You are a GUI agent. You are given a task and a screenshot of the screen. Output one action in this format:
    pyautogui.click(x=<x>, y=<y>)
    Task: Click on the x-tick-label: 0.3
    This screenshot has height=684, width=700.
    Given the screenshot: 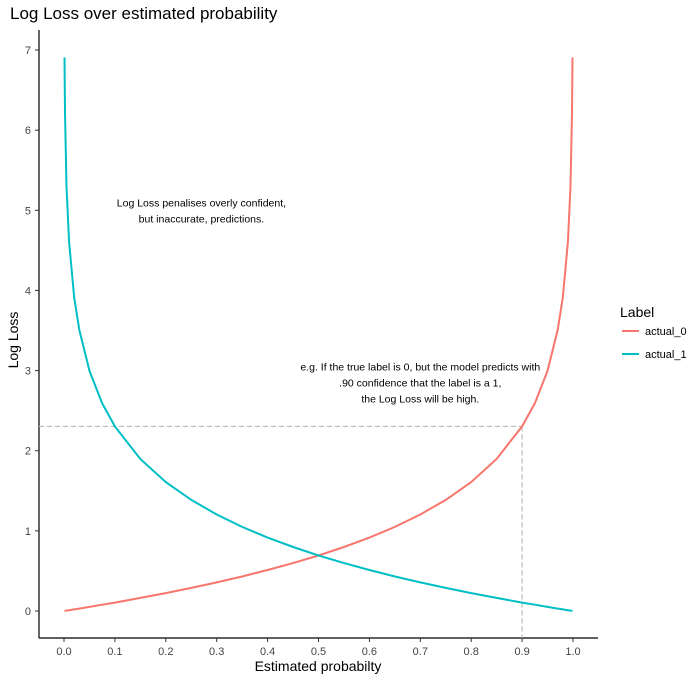 What is the action you would take?
    pyautogui.click(x=216, y=652)
    